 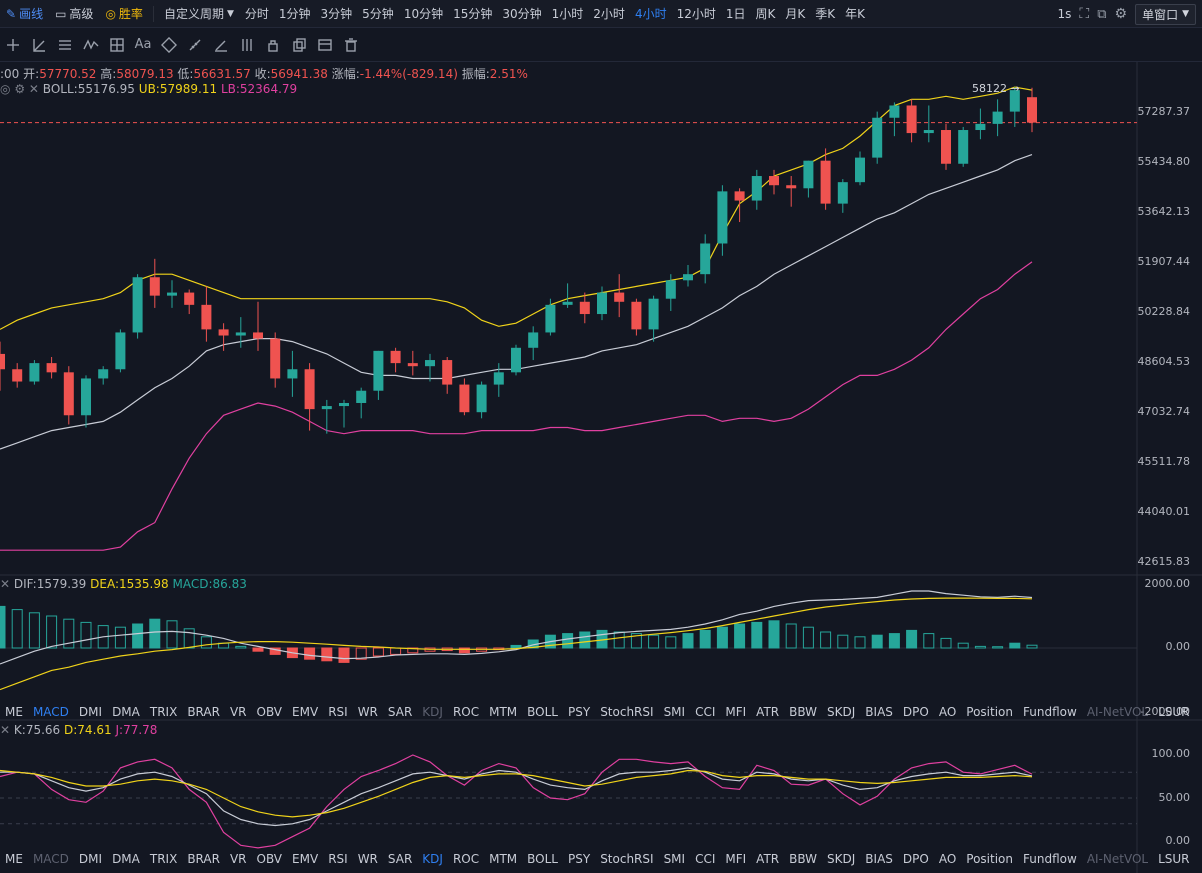 What do you see at coordinates (1102, 14) in the screenshot?
I see `screenshot-icon: ⧉` at bounding box center [1102, 14].